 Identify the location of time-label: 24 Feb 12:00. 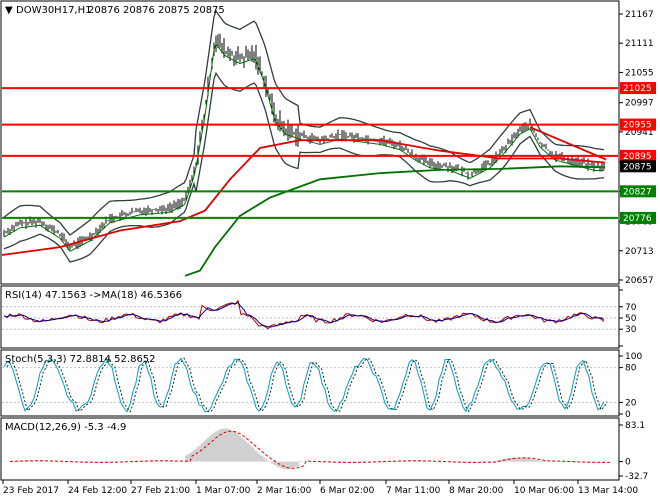
(97, 491).